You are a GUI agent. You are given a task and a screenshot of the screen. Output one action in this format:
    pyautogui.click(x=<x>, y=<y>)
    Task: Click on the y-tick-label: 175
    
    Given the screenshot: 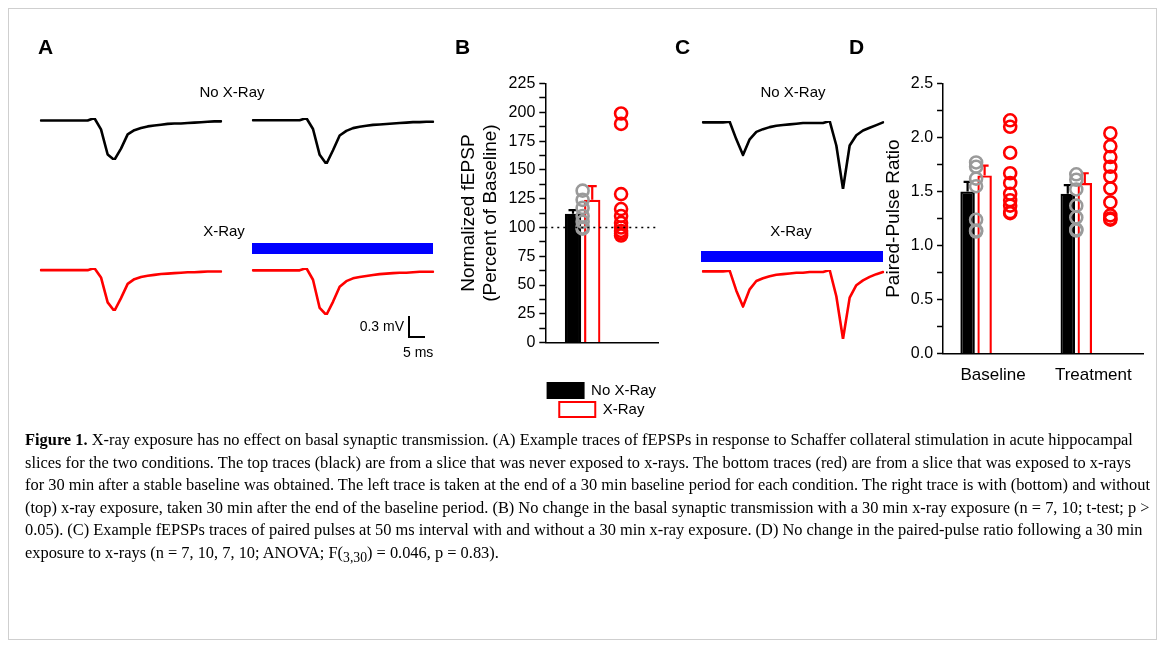 What is the action you would take?
    pyautogui.click(x=522, y=140)
    